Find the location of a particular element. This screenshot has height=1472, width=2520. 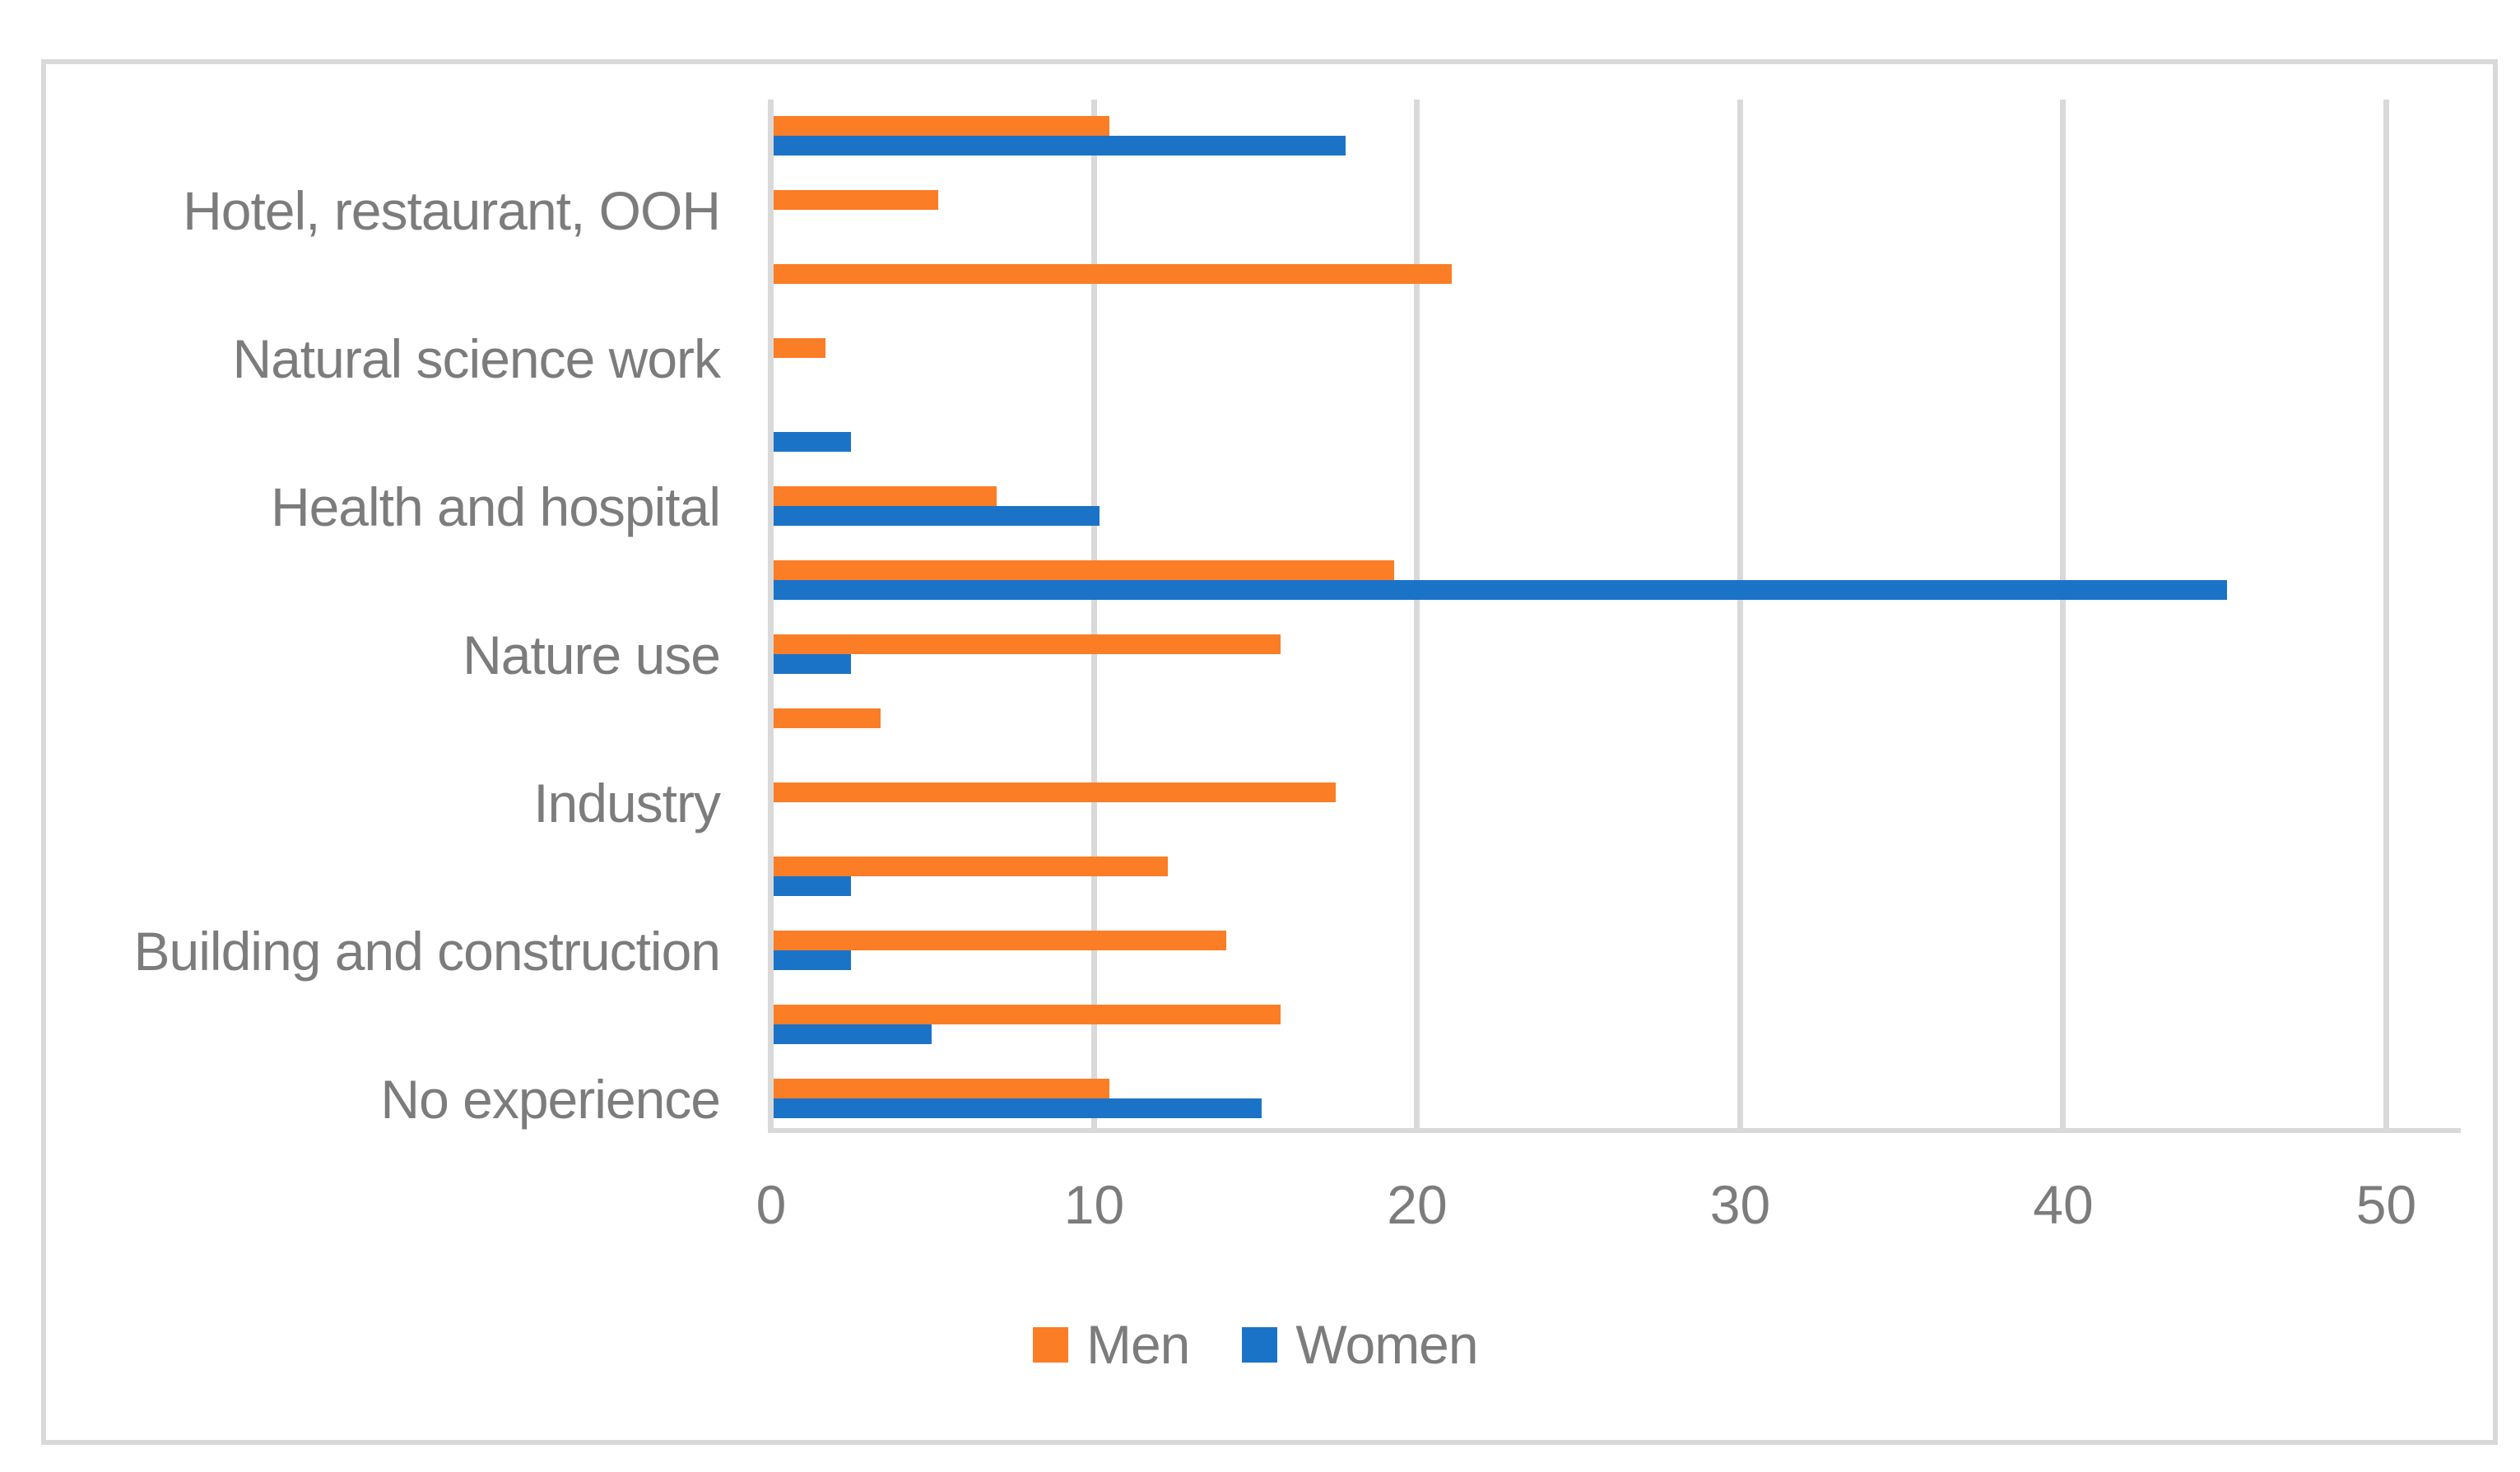

legend-label-women: Women is located at coordinates (1386, 1344).